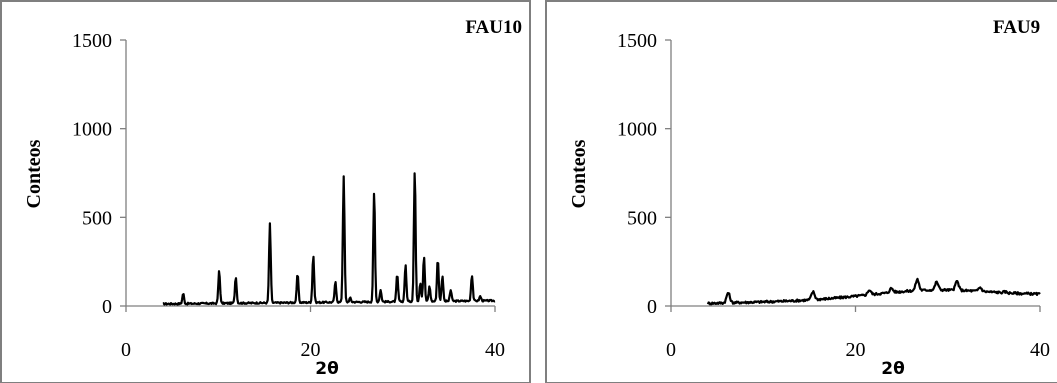  I want to click on panel-title: FAU10, so click(493, 27).